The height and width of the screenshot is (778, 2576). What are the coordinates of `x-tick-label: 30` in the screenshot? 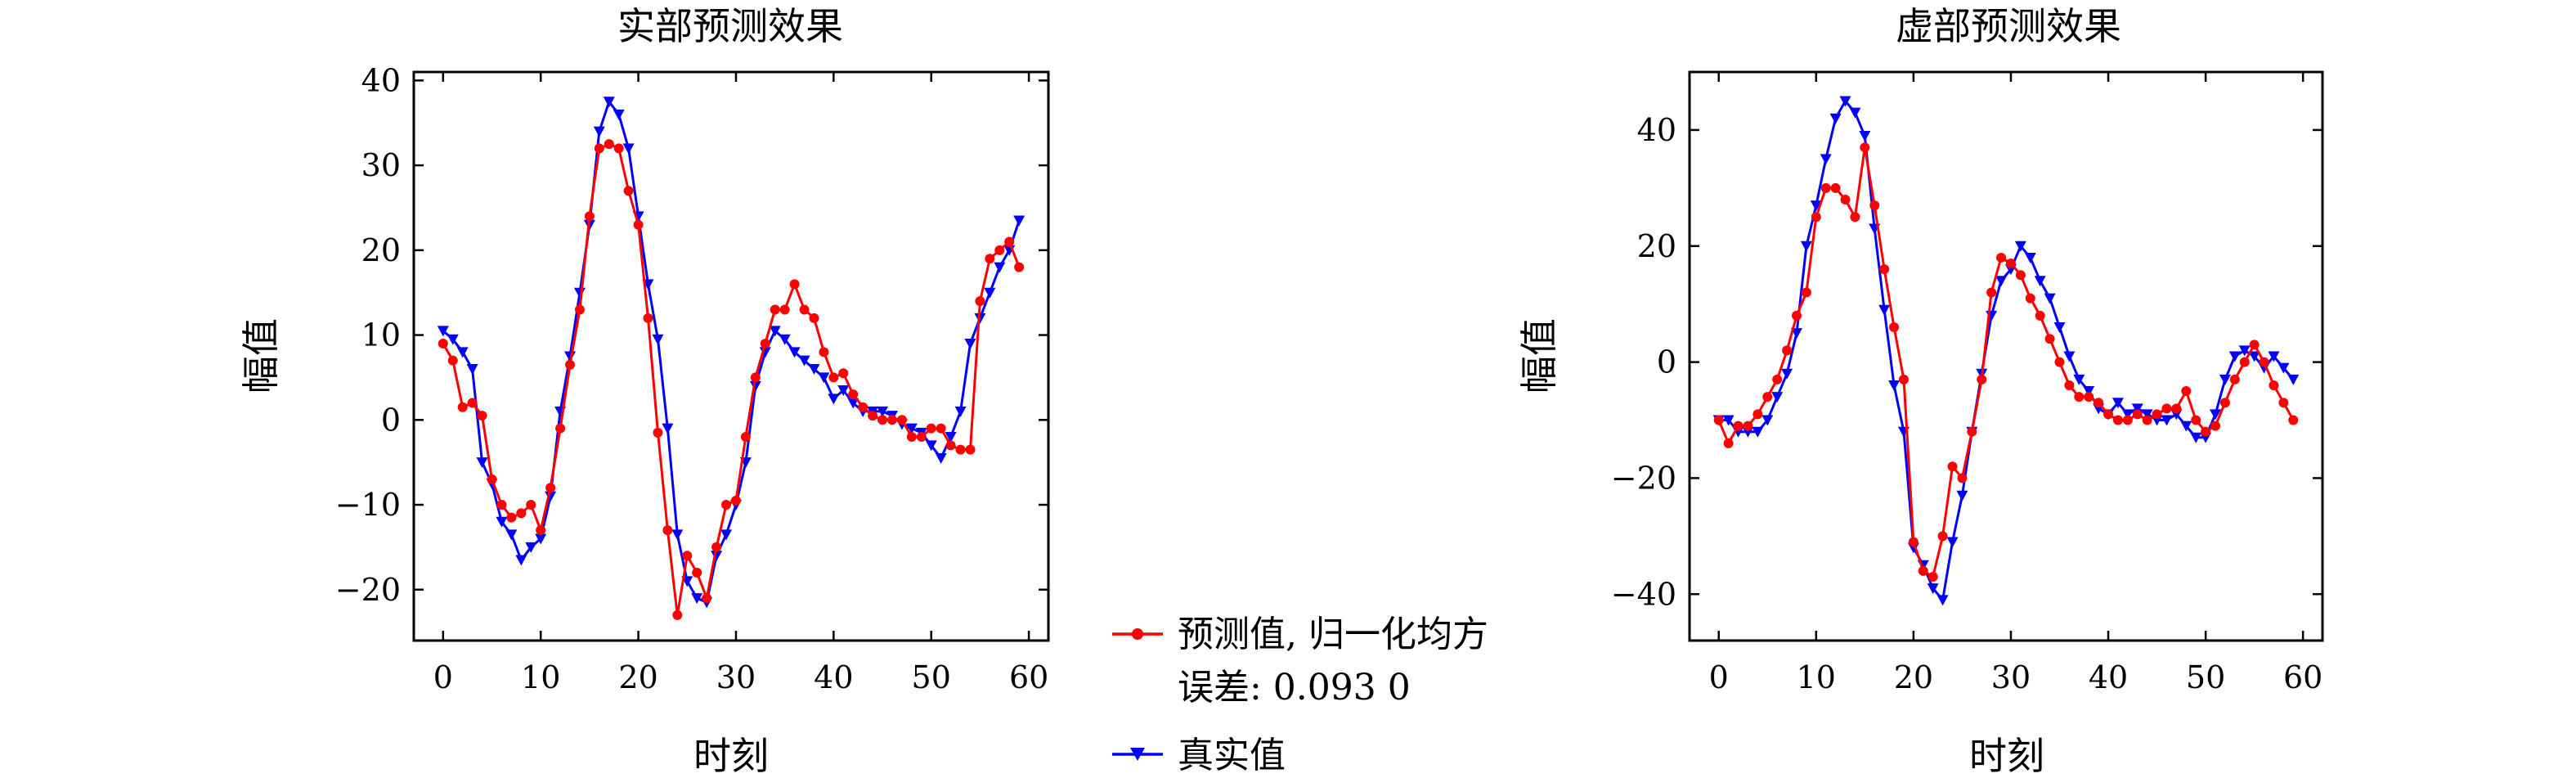 It's located at (2011, 677).